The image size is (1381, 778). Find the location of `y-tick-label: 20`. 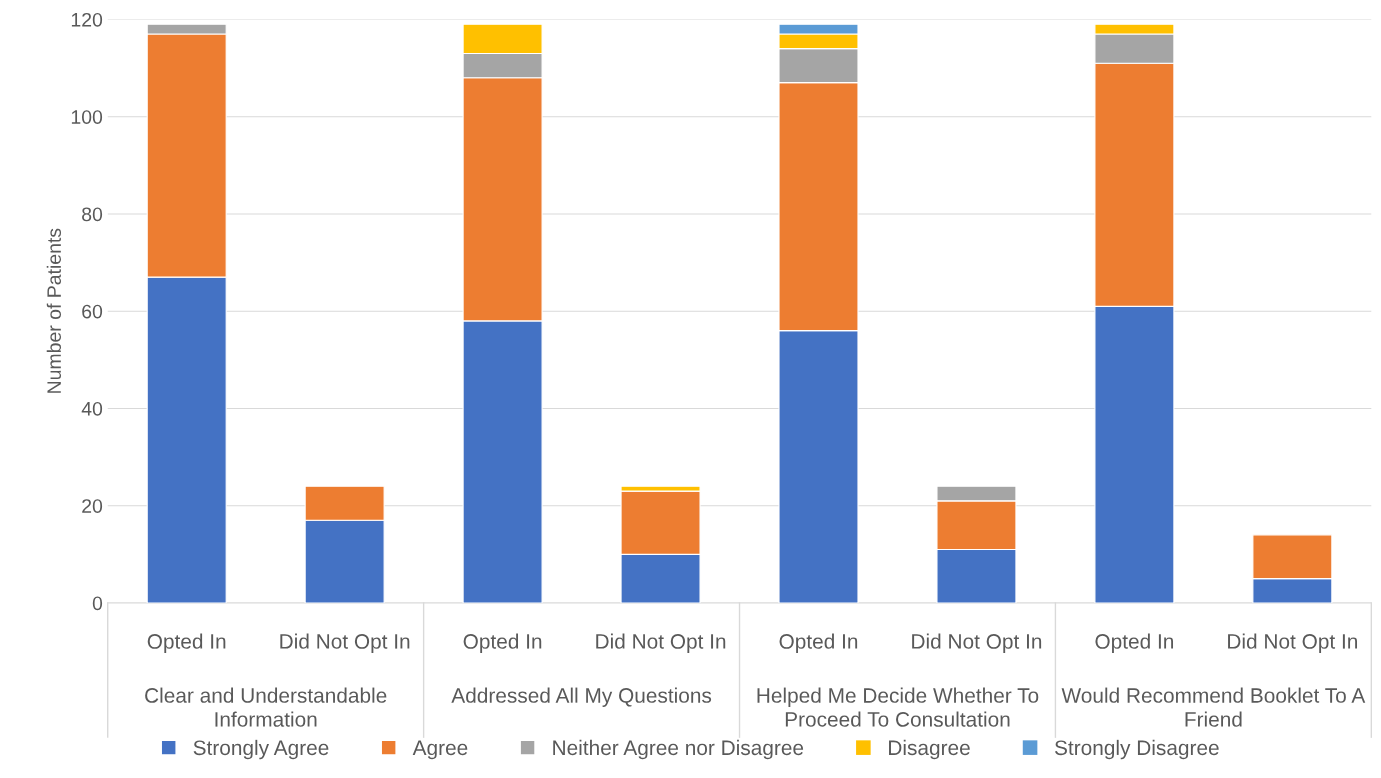

y-tick-label: 20 is located at coordinates (92, 506).